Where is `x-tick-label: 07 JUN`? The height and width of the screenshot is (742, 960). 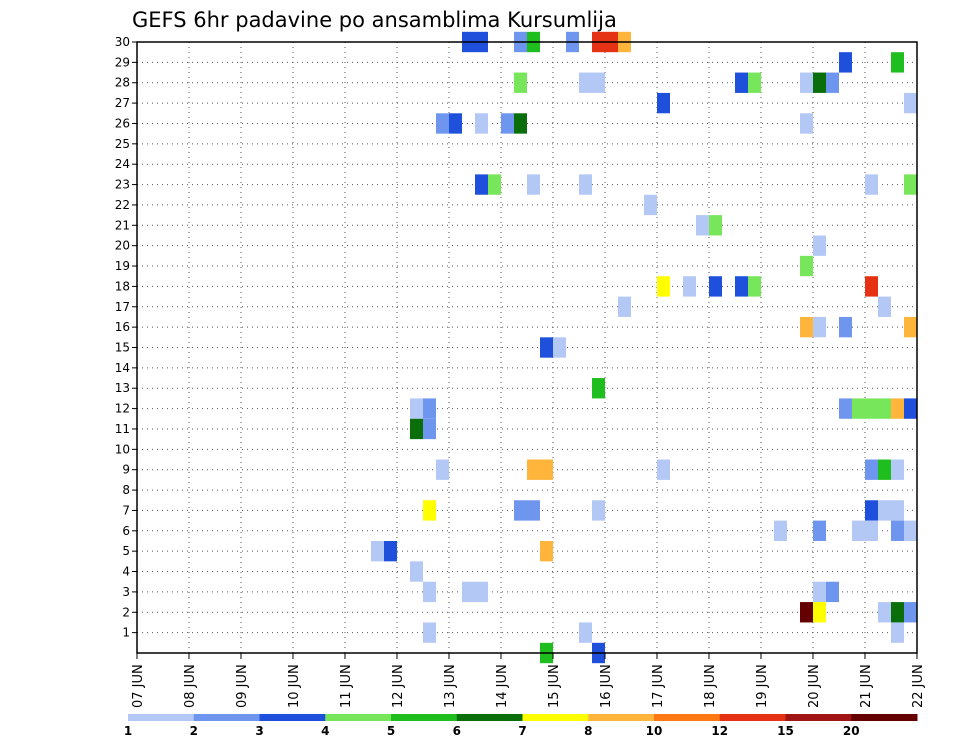 x-tick-label: 07 JUN is located at coordinates (138, 686).